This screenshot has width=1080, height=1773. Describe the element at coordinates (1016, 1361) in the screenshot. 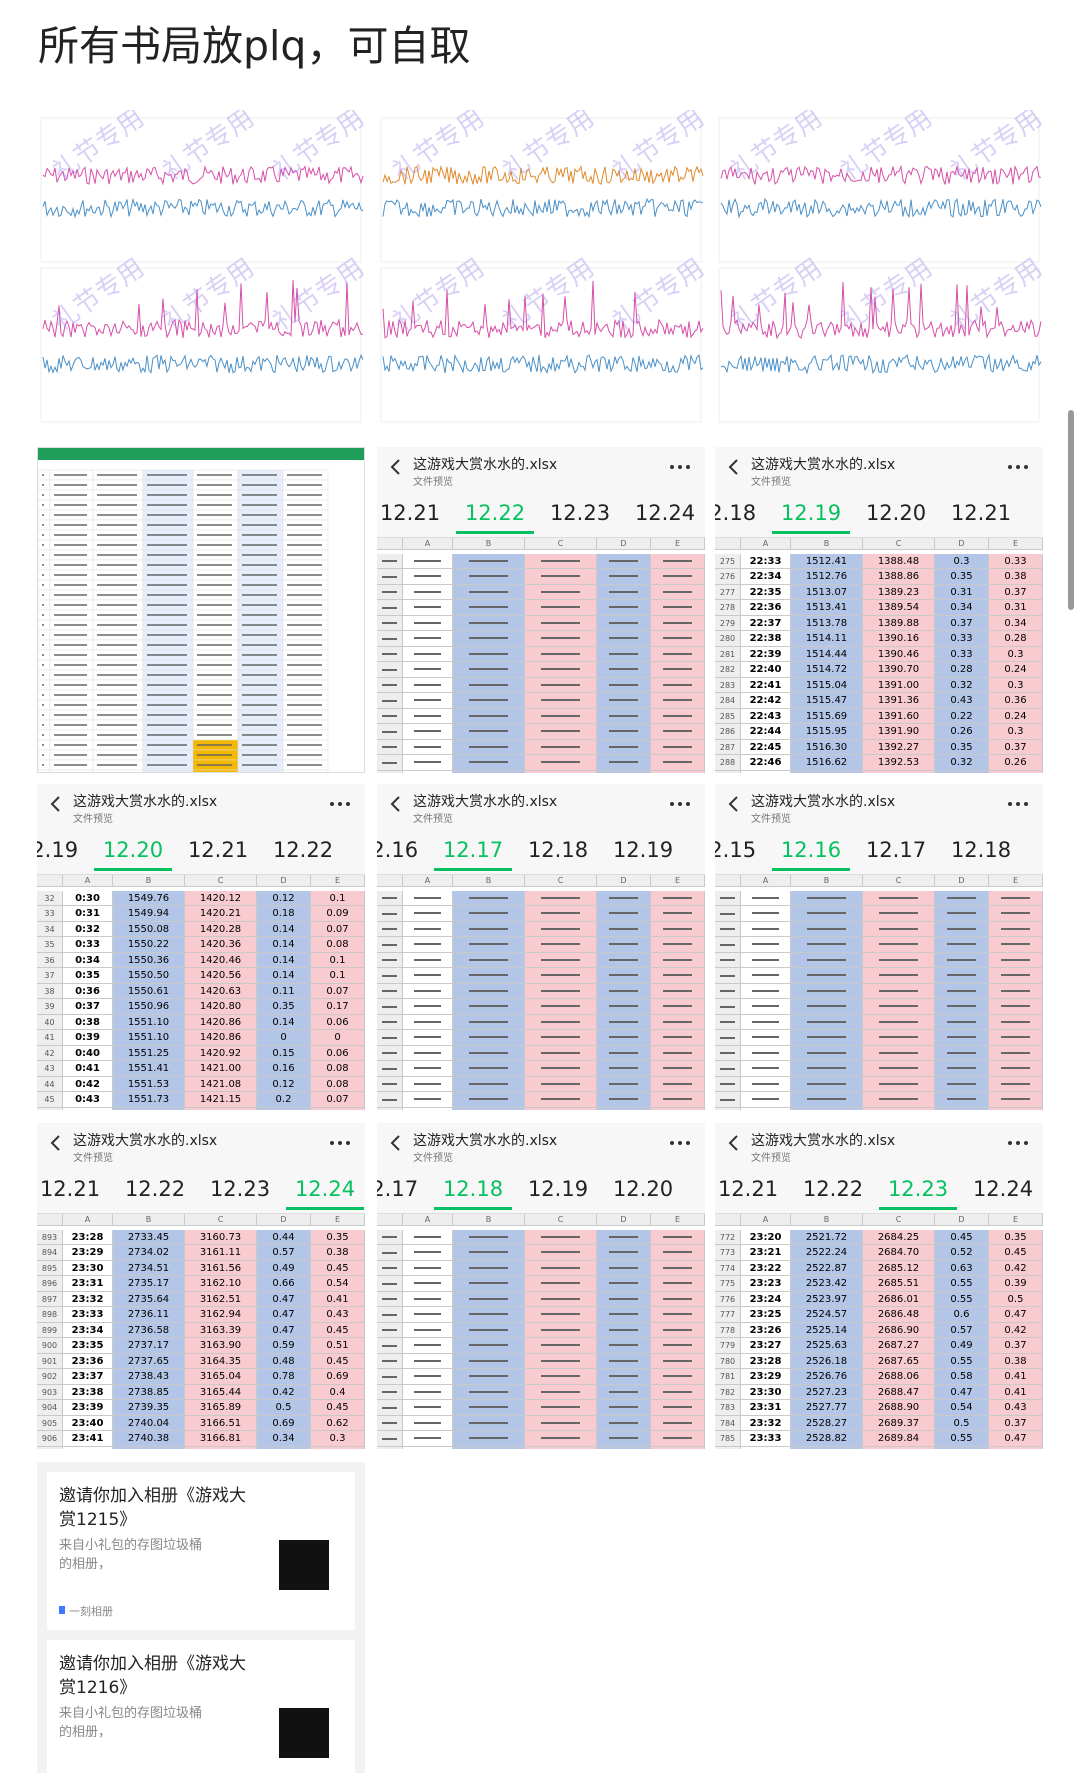

I see `table-cell: 0.38` at that location.